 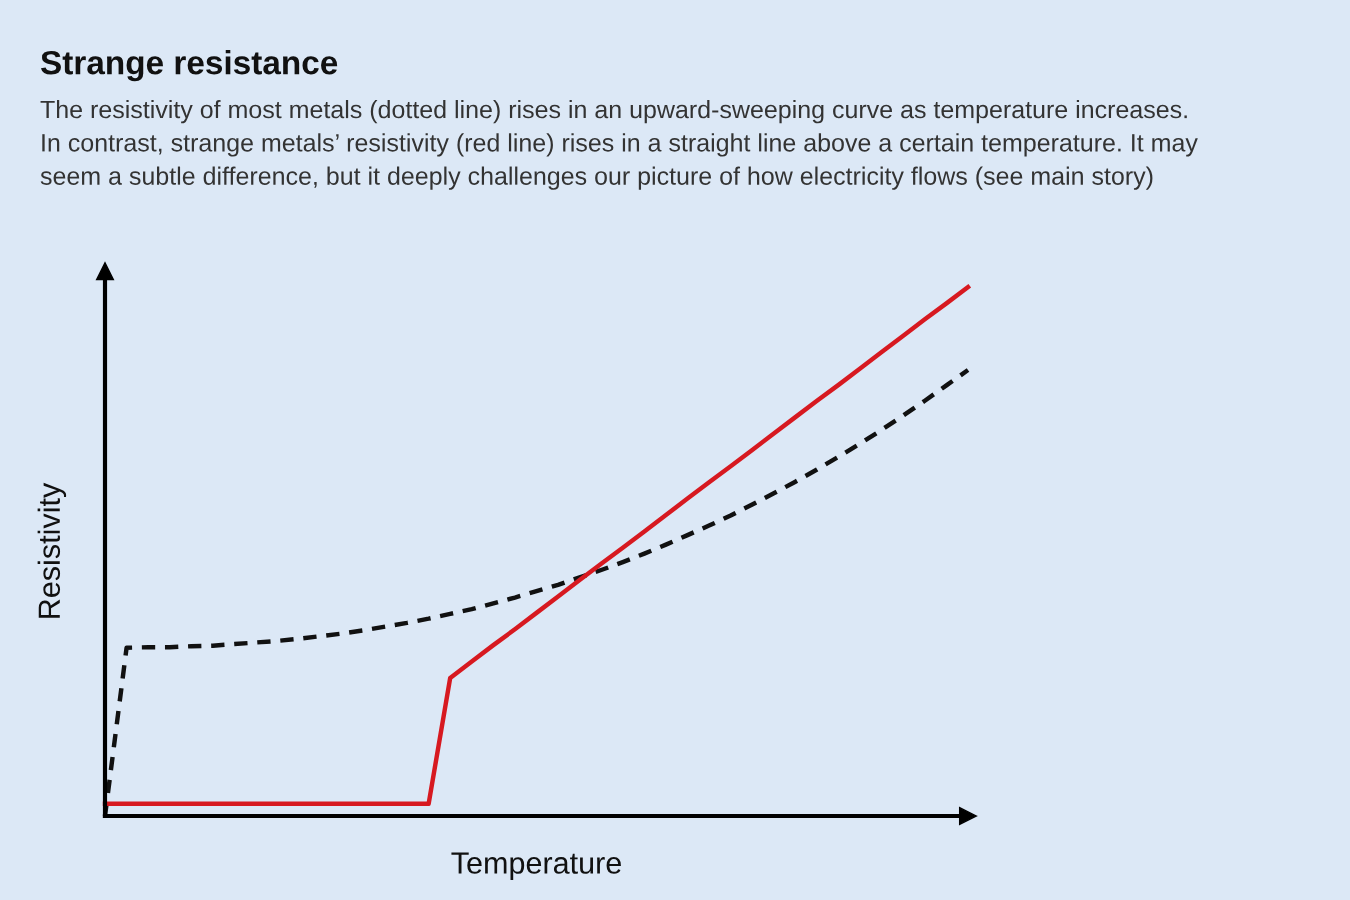 I want to click on chart-title: Strange resistance, so click(x=189, y=66).